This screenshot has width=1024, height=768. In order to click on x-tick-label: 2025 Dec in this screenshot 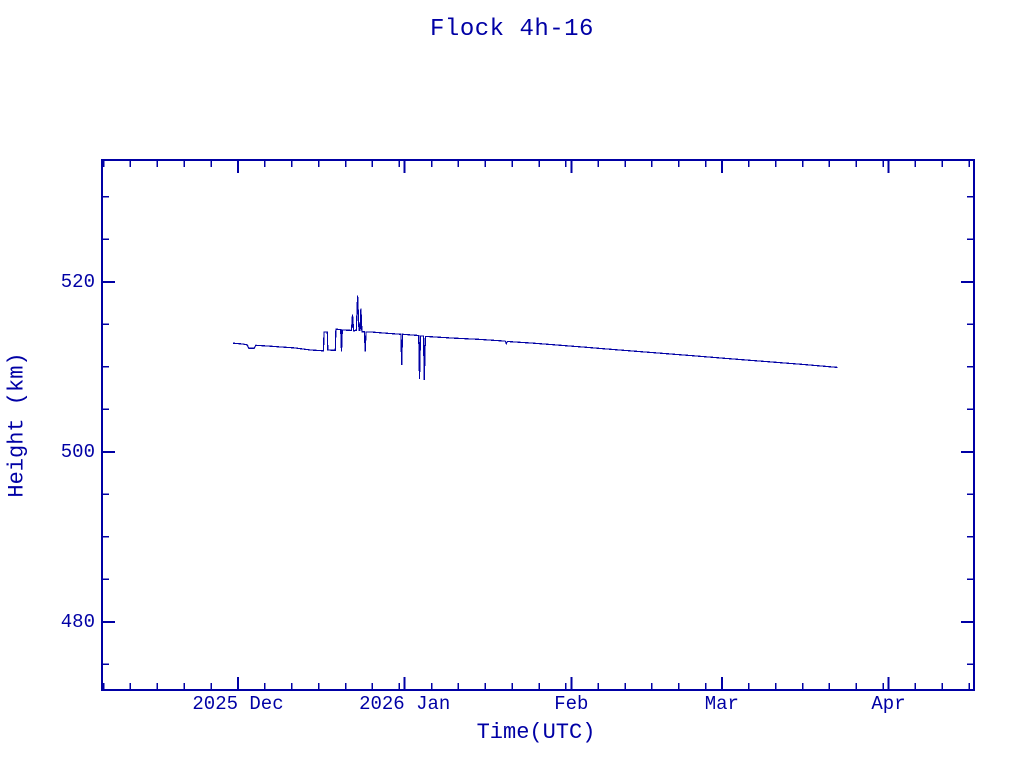, I will do `click(238, 704)`.